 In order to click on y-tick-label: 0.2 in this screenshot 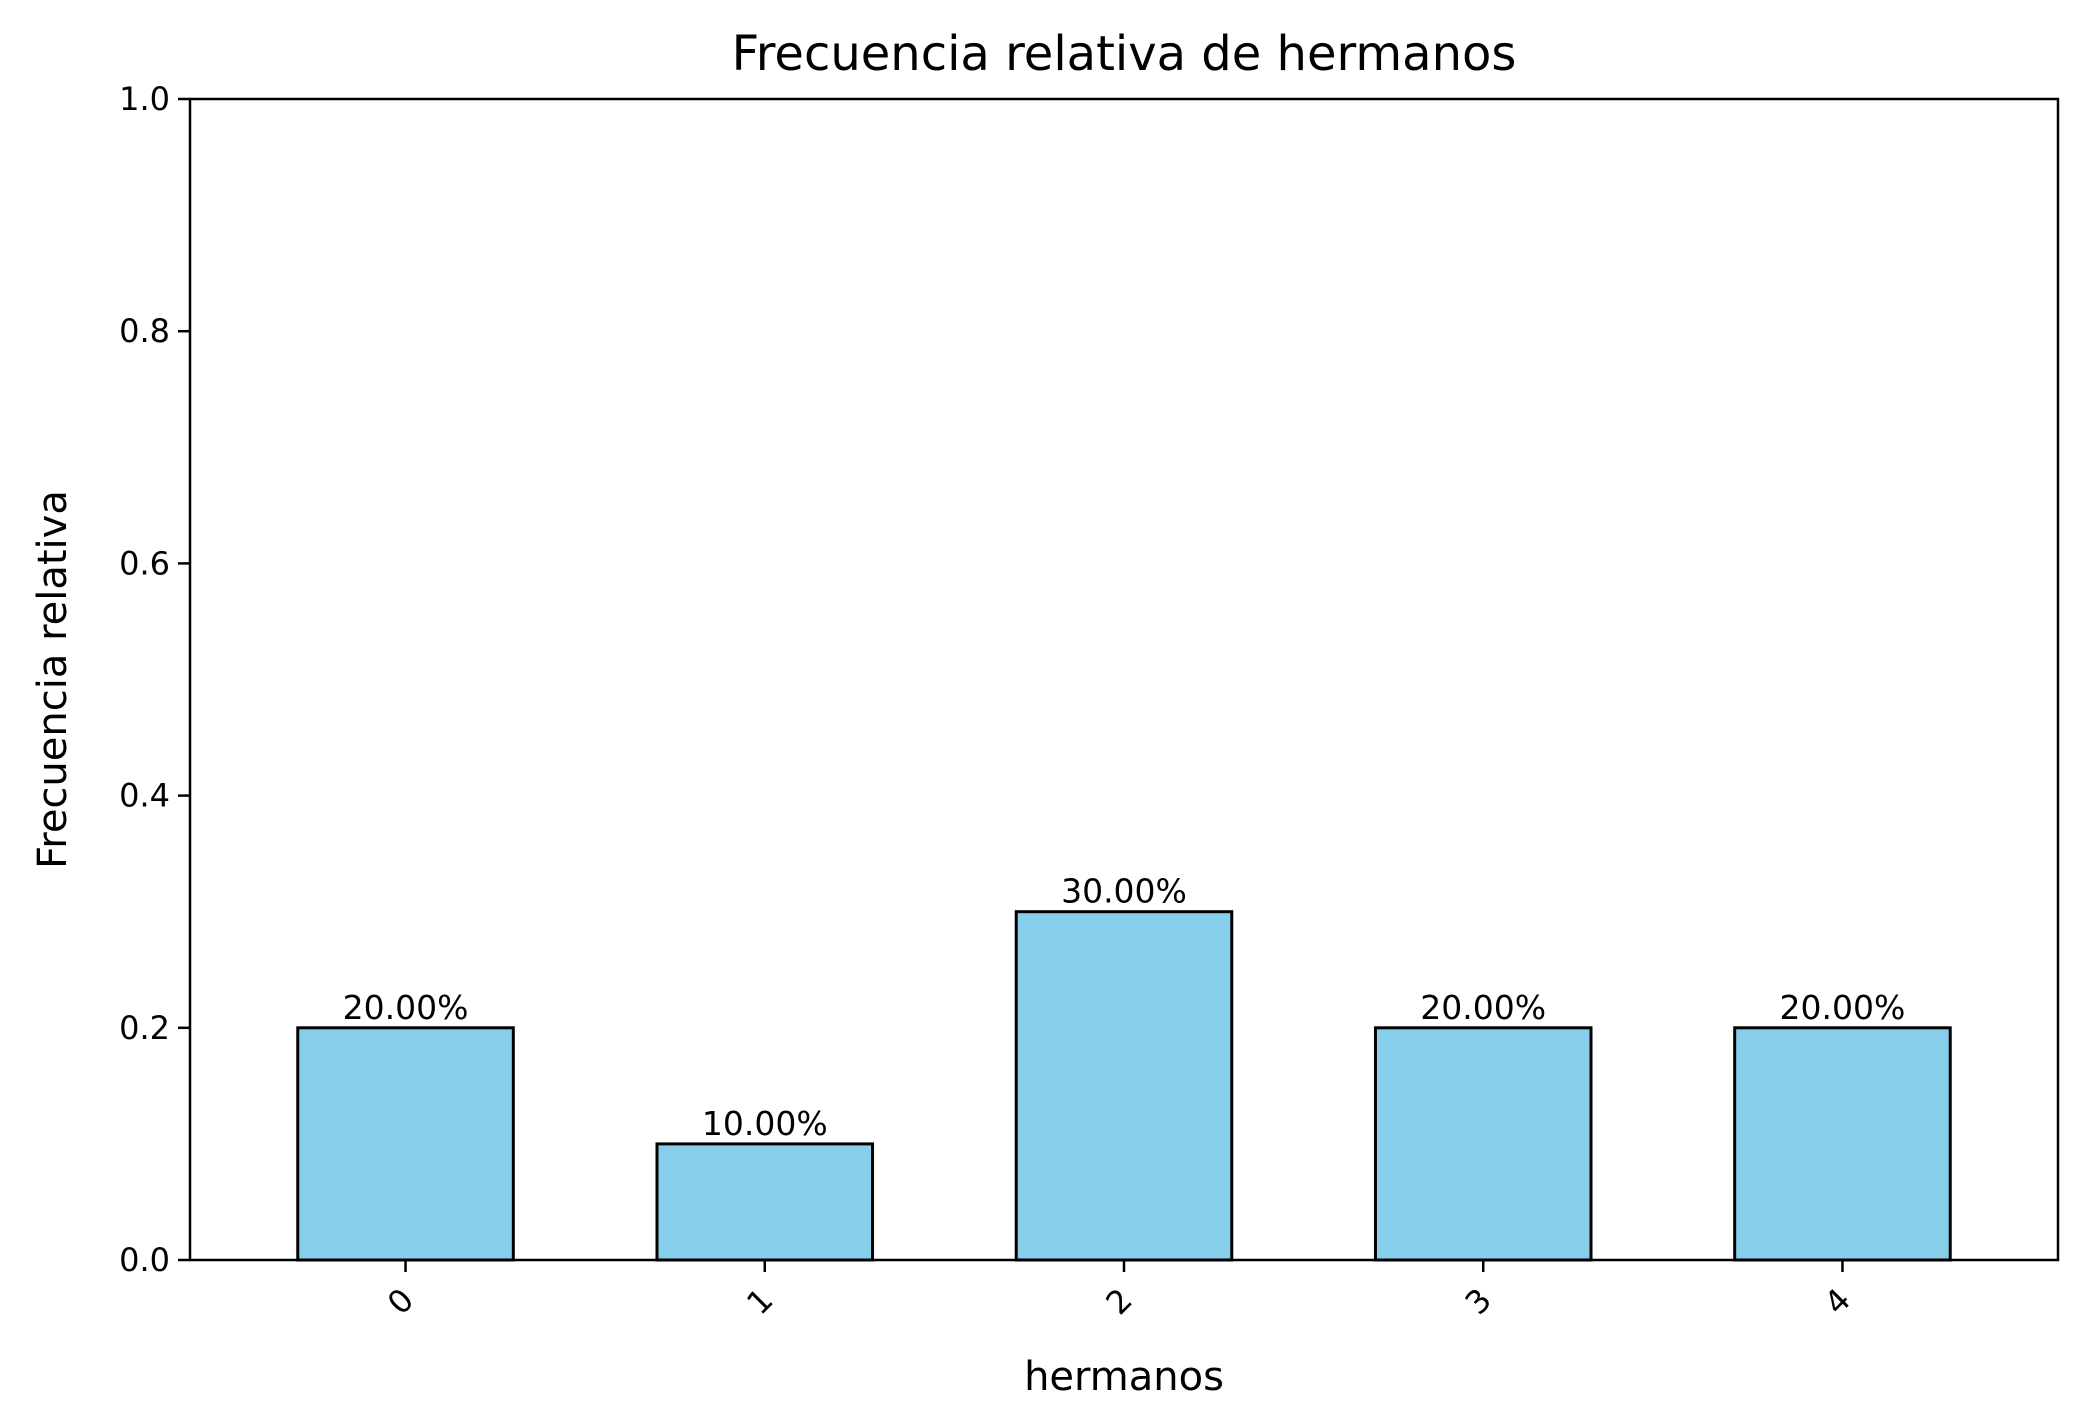, I will do `click(144, 1028)`.